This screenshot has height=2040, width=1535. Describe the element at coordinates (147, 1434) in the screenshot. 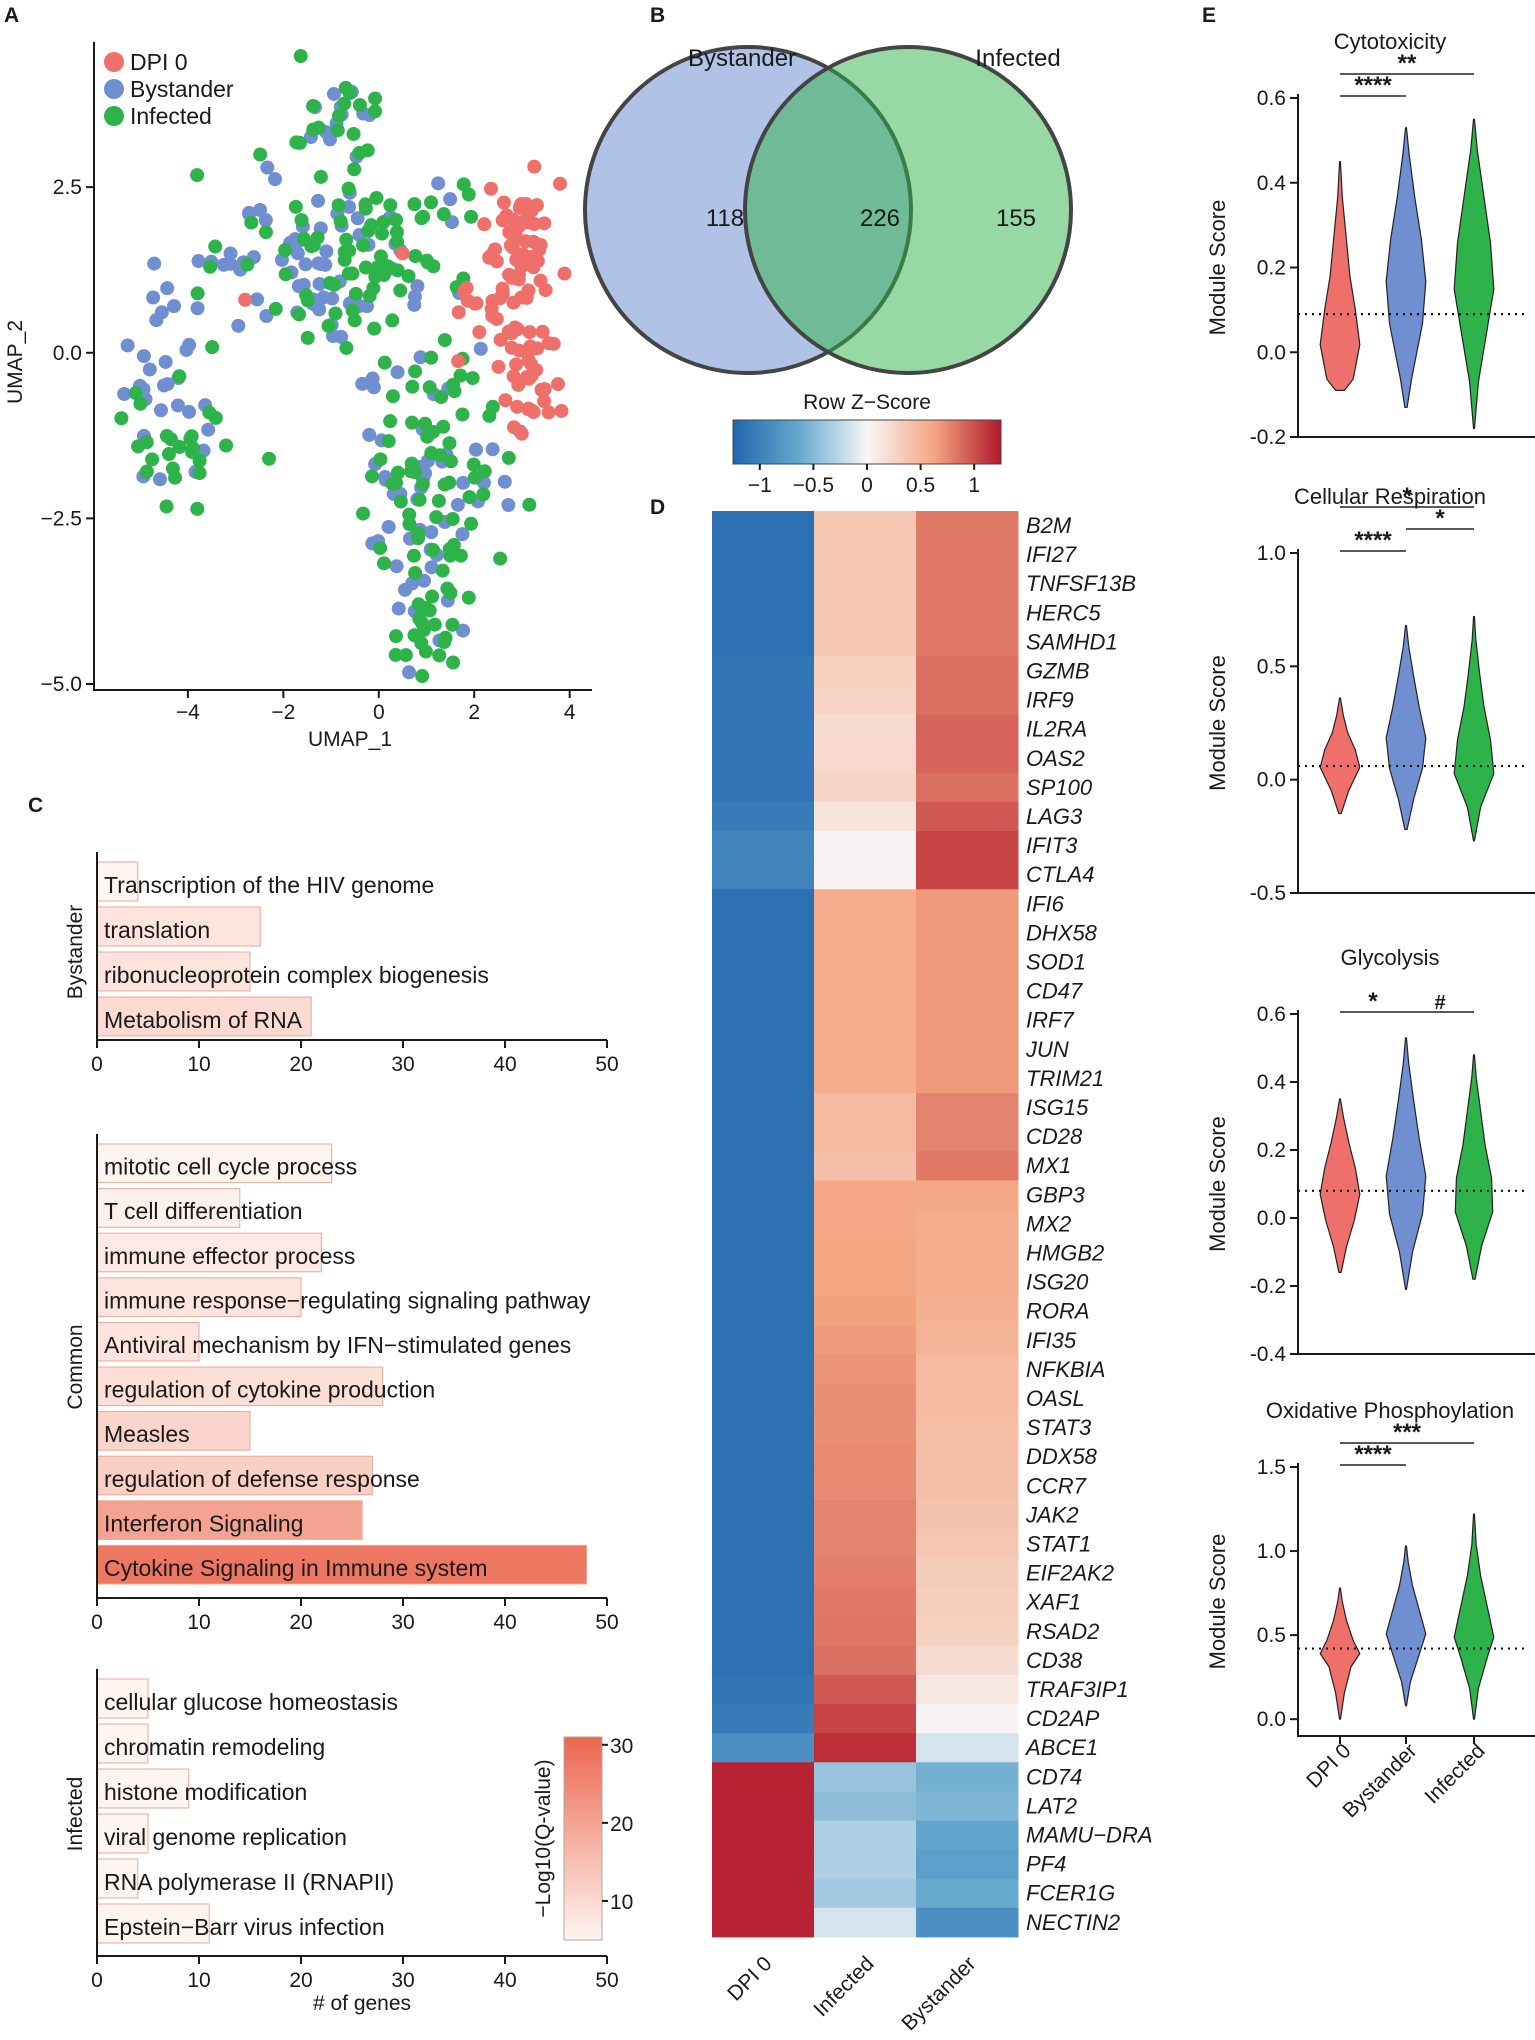

I see `go-term-label: Measles` at that location.